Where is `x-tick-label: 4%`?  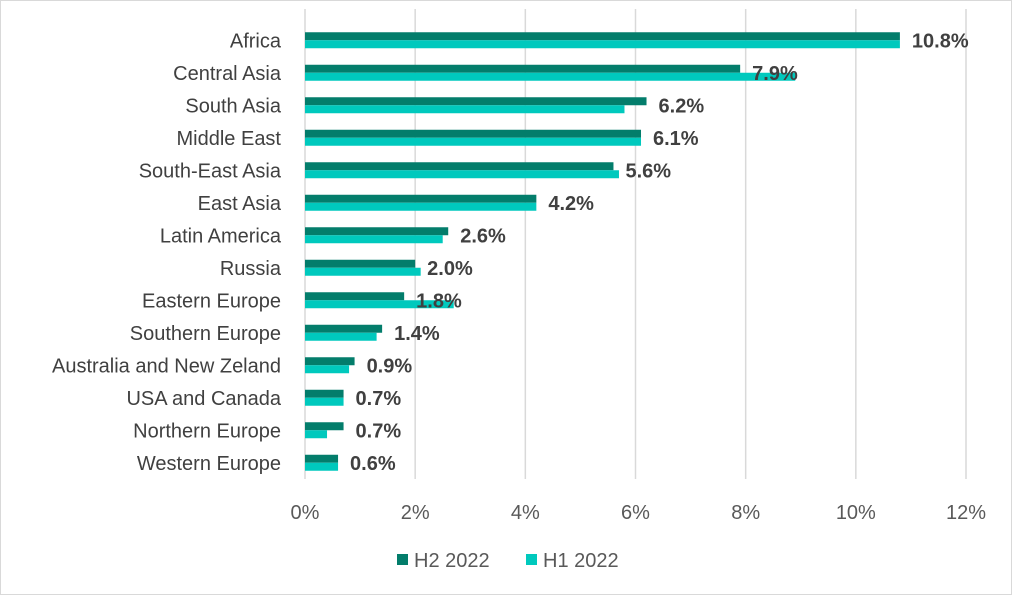
x-tick-label: 4% is located at coordinates (525, 513).